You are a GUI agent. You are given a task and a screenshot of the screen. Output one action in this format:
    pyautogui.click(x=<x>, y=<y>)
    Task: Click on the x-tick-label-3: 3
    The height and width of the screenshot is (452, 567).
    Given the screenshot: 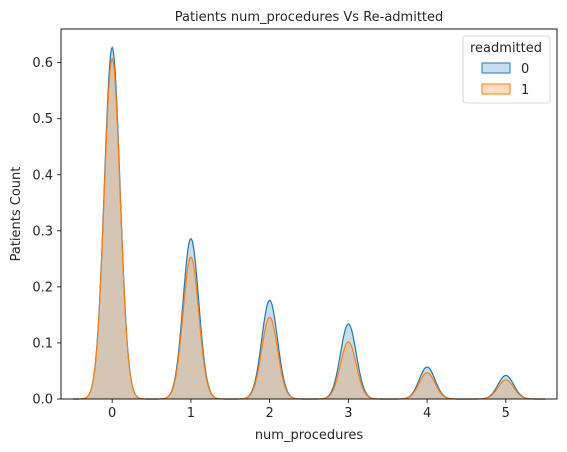 What is the action you would take?
    pyautogui.click(x=348, y=413)
    